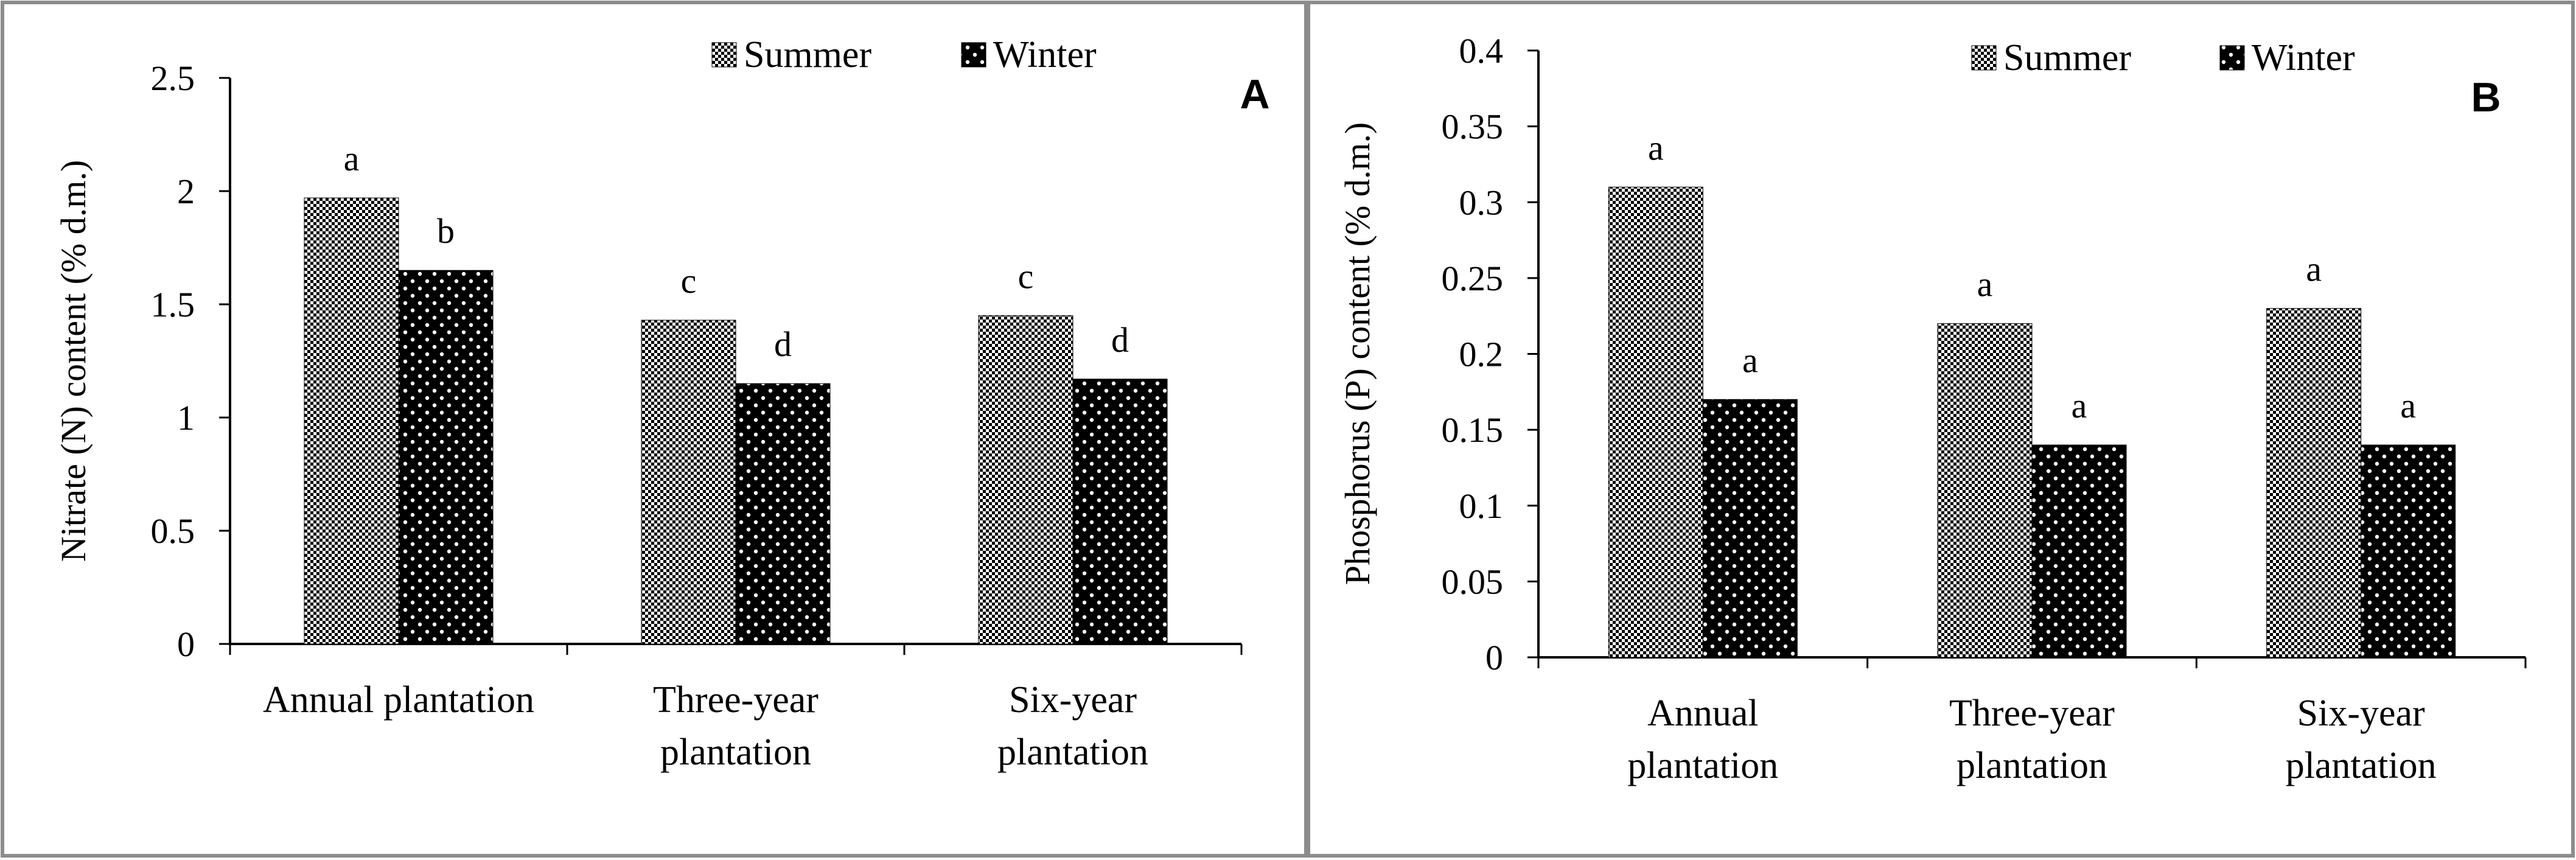 Image resolution: width=2576 pixels, height=860 pixels. I want to click on panel-b-y-tick-label: 0, so click(1494, 657).